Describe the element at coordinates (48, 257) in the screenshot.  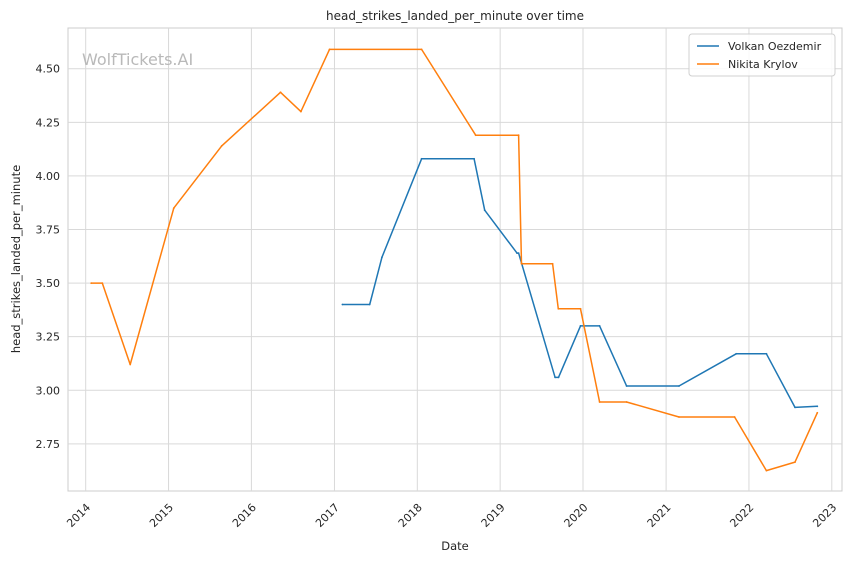
I see `y-axis-ticks: 2.75 3.00 3.25 3.50 3.75 4.00 4.25 4.50` at that location.